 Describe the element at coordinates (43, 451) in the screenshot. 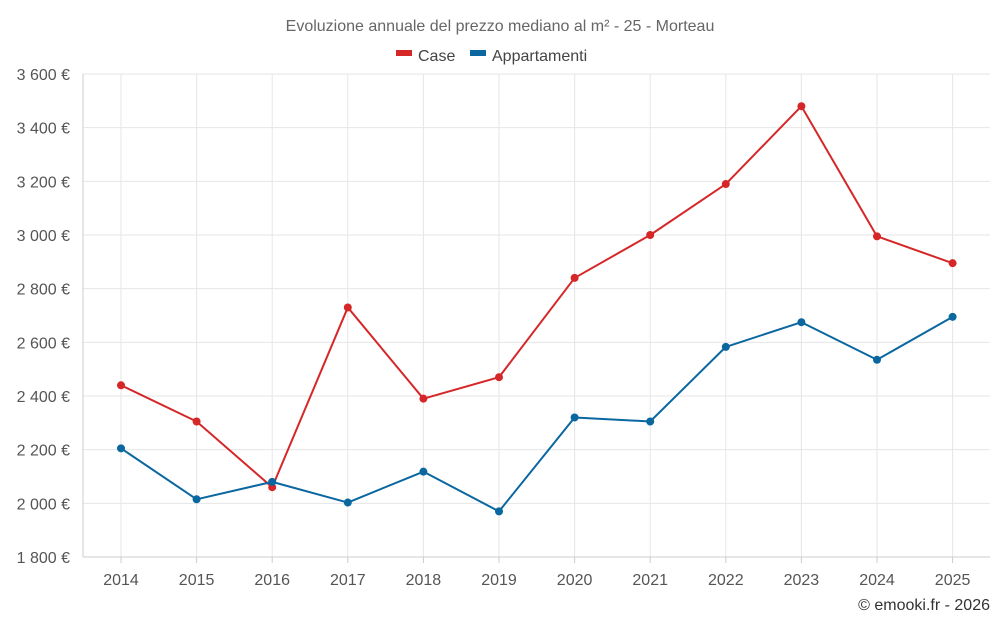

I see `y-tick-label: 2 200 €` at that location.